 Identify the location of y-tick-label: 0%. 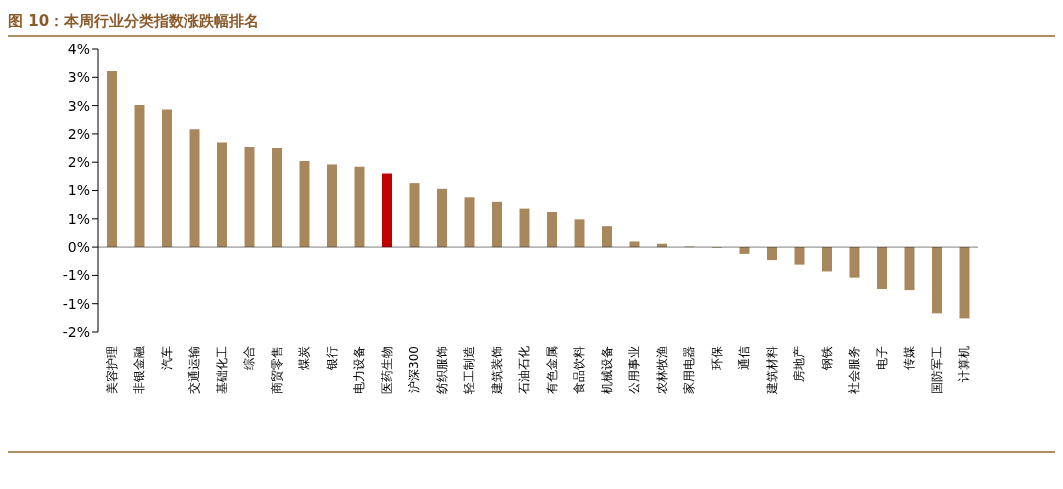
(78, 247).